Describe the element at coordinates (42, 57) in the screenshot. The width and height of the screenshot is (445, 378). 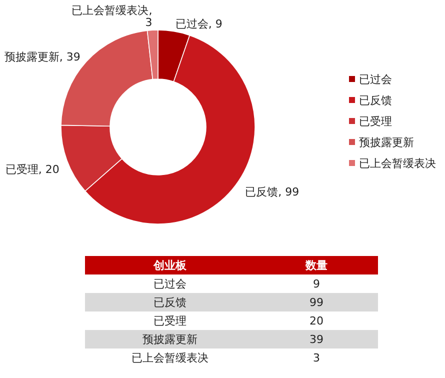
I see `data-label: 预披露更新, 39` at that location.